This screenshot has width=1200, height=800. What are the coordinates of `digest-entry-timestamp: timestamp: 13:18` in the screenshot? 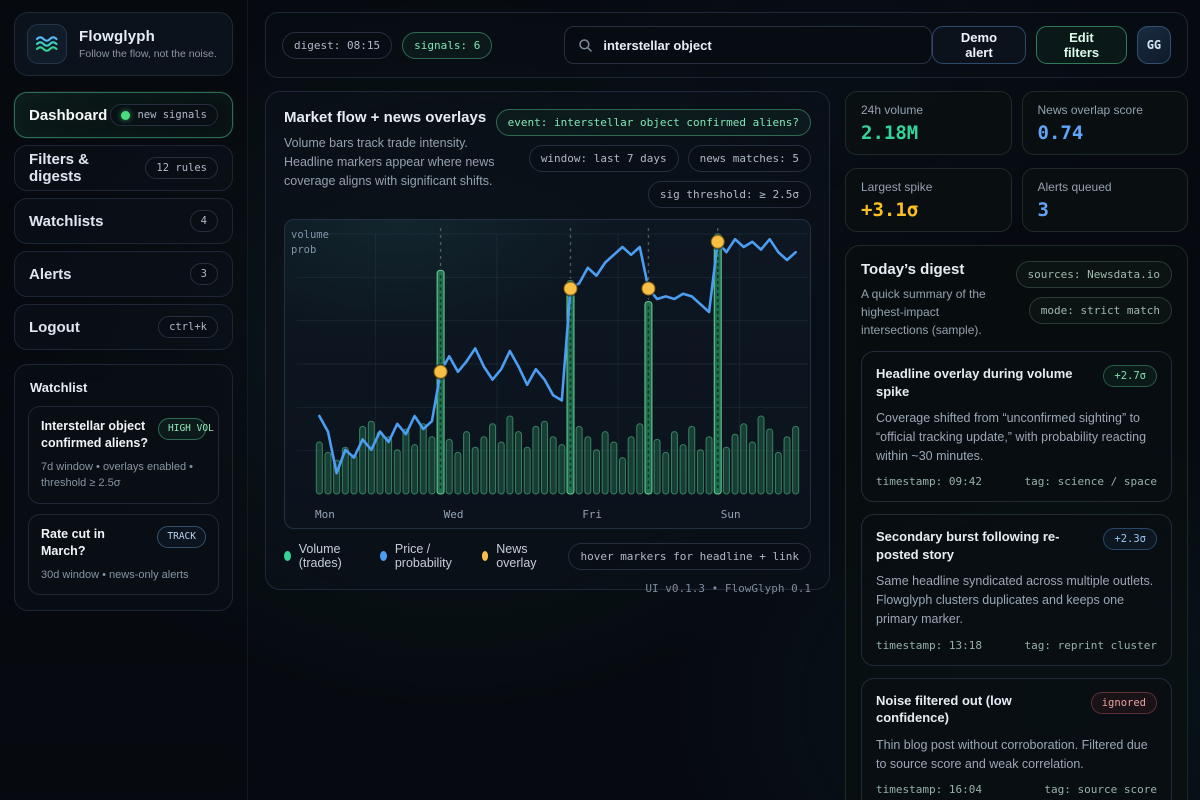 It's located at (929, 645).